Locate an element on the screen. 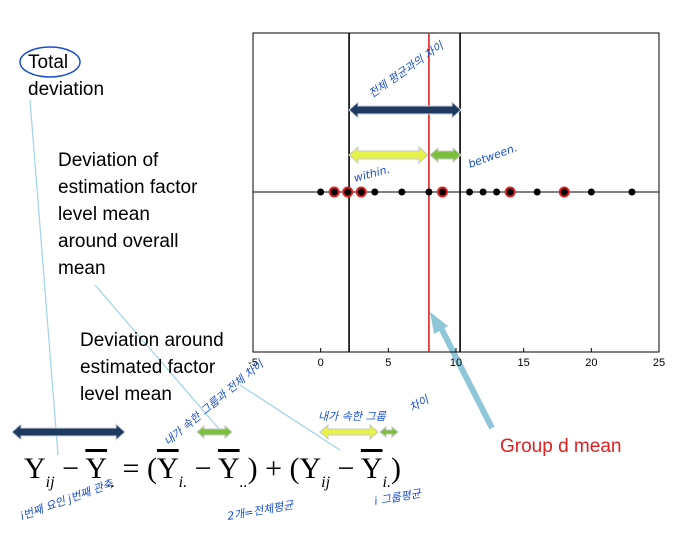 The width and height of the screenshot is (681, 538). between-label: level mean is located at coordinates (104, 214).